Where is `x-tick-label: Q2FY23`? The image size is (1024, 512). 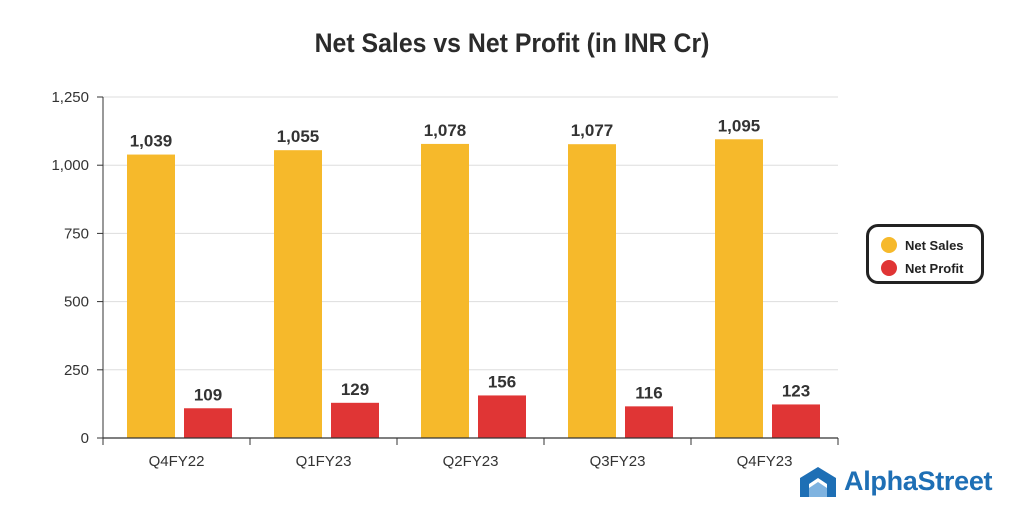 x-tick-label: Q2FY23 is located at coordinates (471, 461).